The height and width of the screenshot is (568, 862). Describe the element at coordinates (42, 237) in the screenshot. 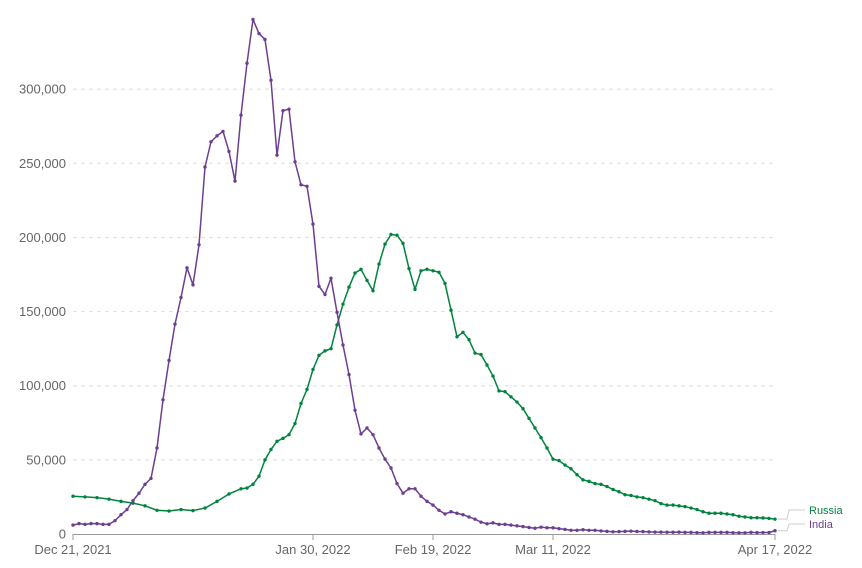

I see `y-tick-label: 200,000` at that location.